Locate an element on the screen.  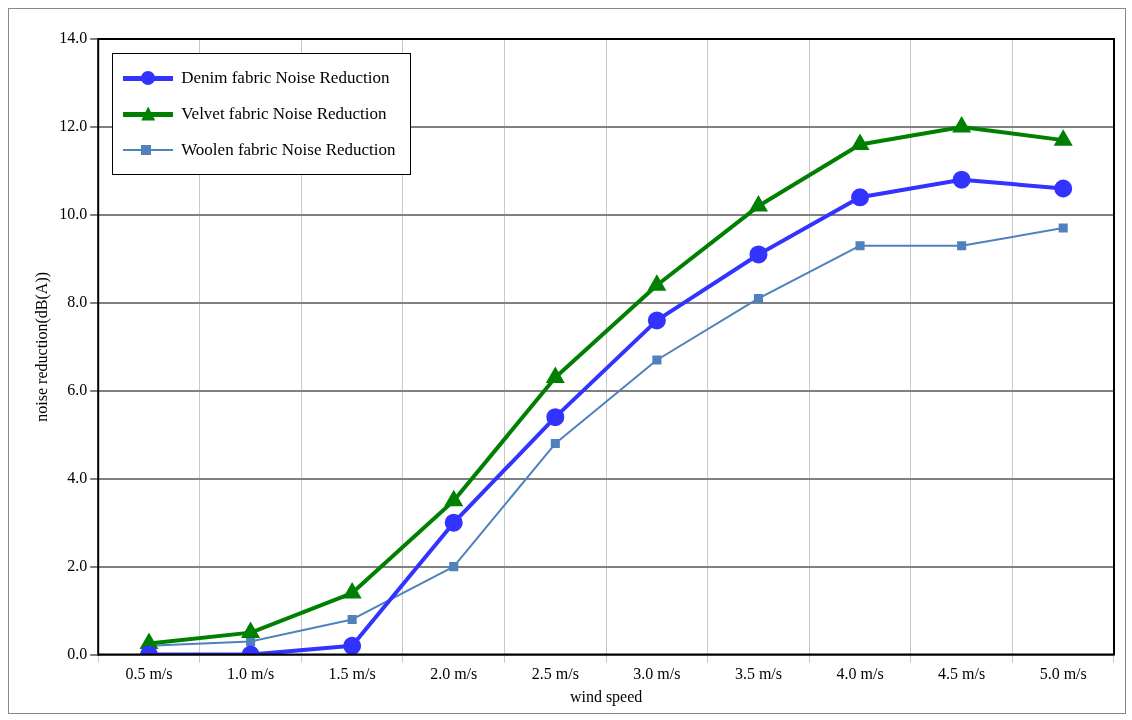
x-tick-label: 4.5 m/s is located at coordinates (962, 674).